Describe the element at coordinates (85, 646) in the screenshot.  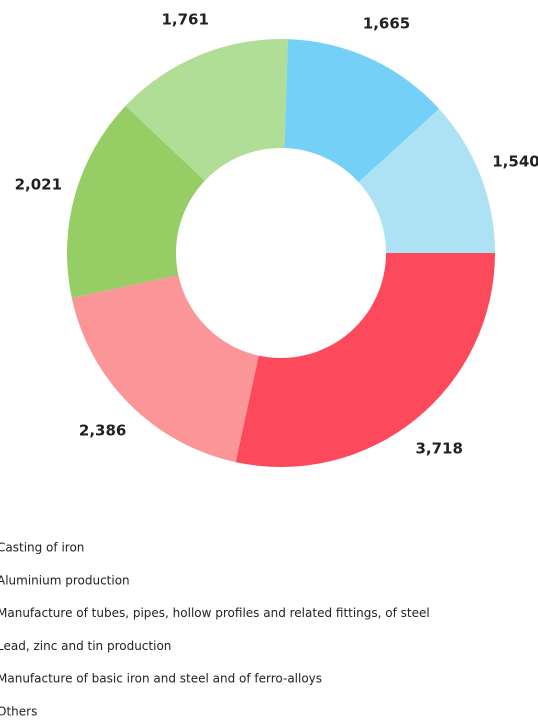
I see `legend-label: Lead, zinc and tin production` at that location.